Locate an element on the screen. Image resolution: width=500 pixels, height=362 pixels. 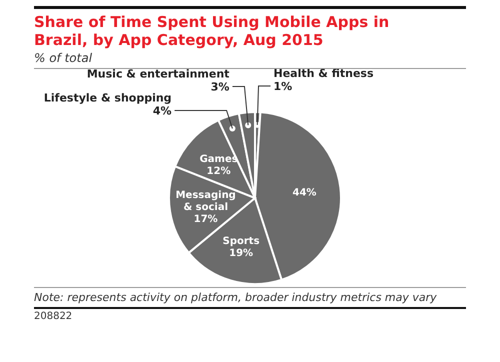
slice-label: Sports is located at coordinates (241, 241).